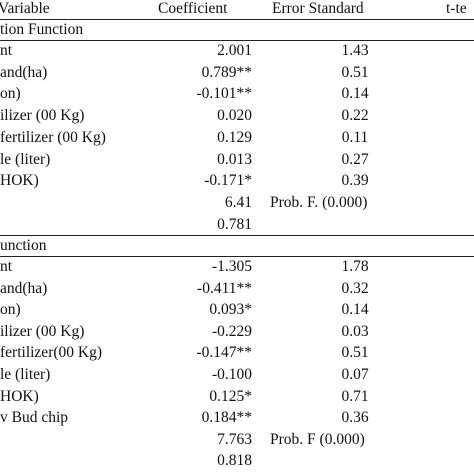  I want to click on section2-row-label: ilizer (00 Kg), so click(42, 331).